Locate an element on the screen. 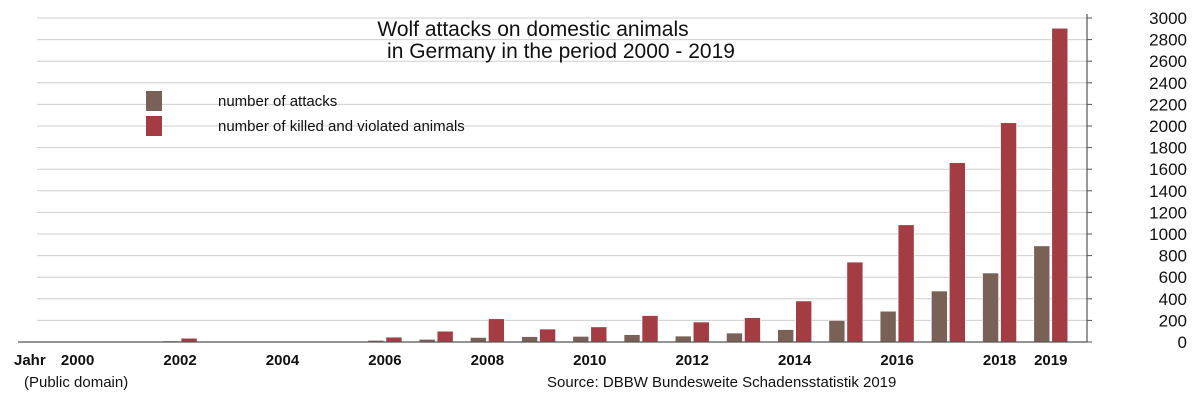 This screenshot has width=1200, height=400. y-tick-label-200: 200 is located at coordinates (1173, 320).